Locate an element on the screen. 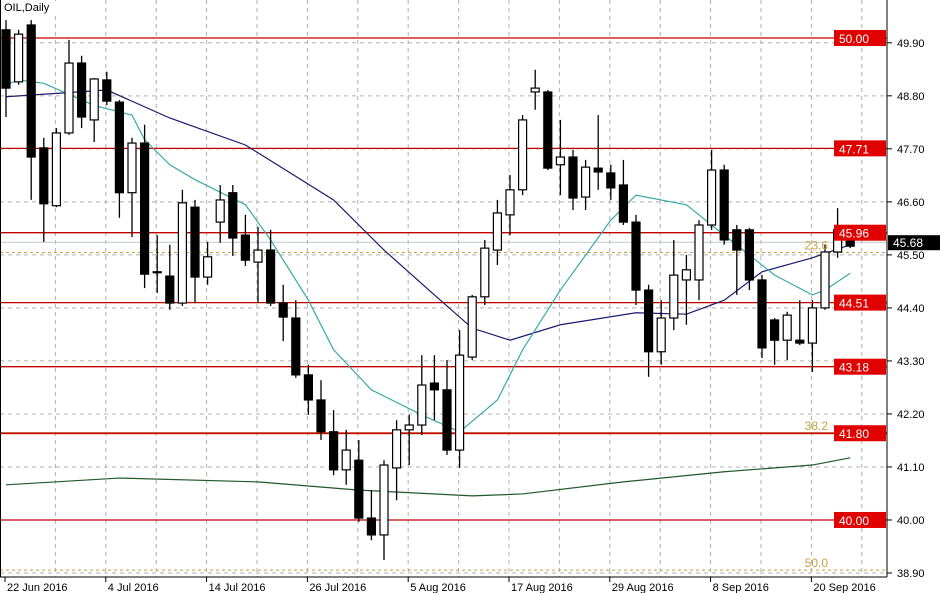 The image size is (948, 593). x-tick-label: 26 Jul 2016 is located at coordinates (337, 587).